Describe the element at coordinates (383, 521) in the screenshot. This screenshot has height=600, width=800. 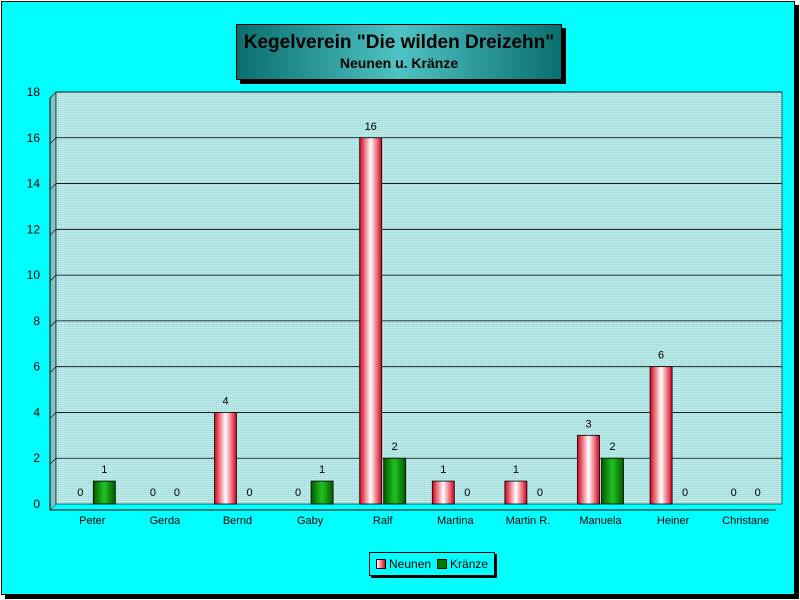
I see `x-tick-label: Ralf` at that location.